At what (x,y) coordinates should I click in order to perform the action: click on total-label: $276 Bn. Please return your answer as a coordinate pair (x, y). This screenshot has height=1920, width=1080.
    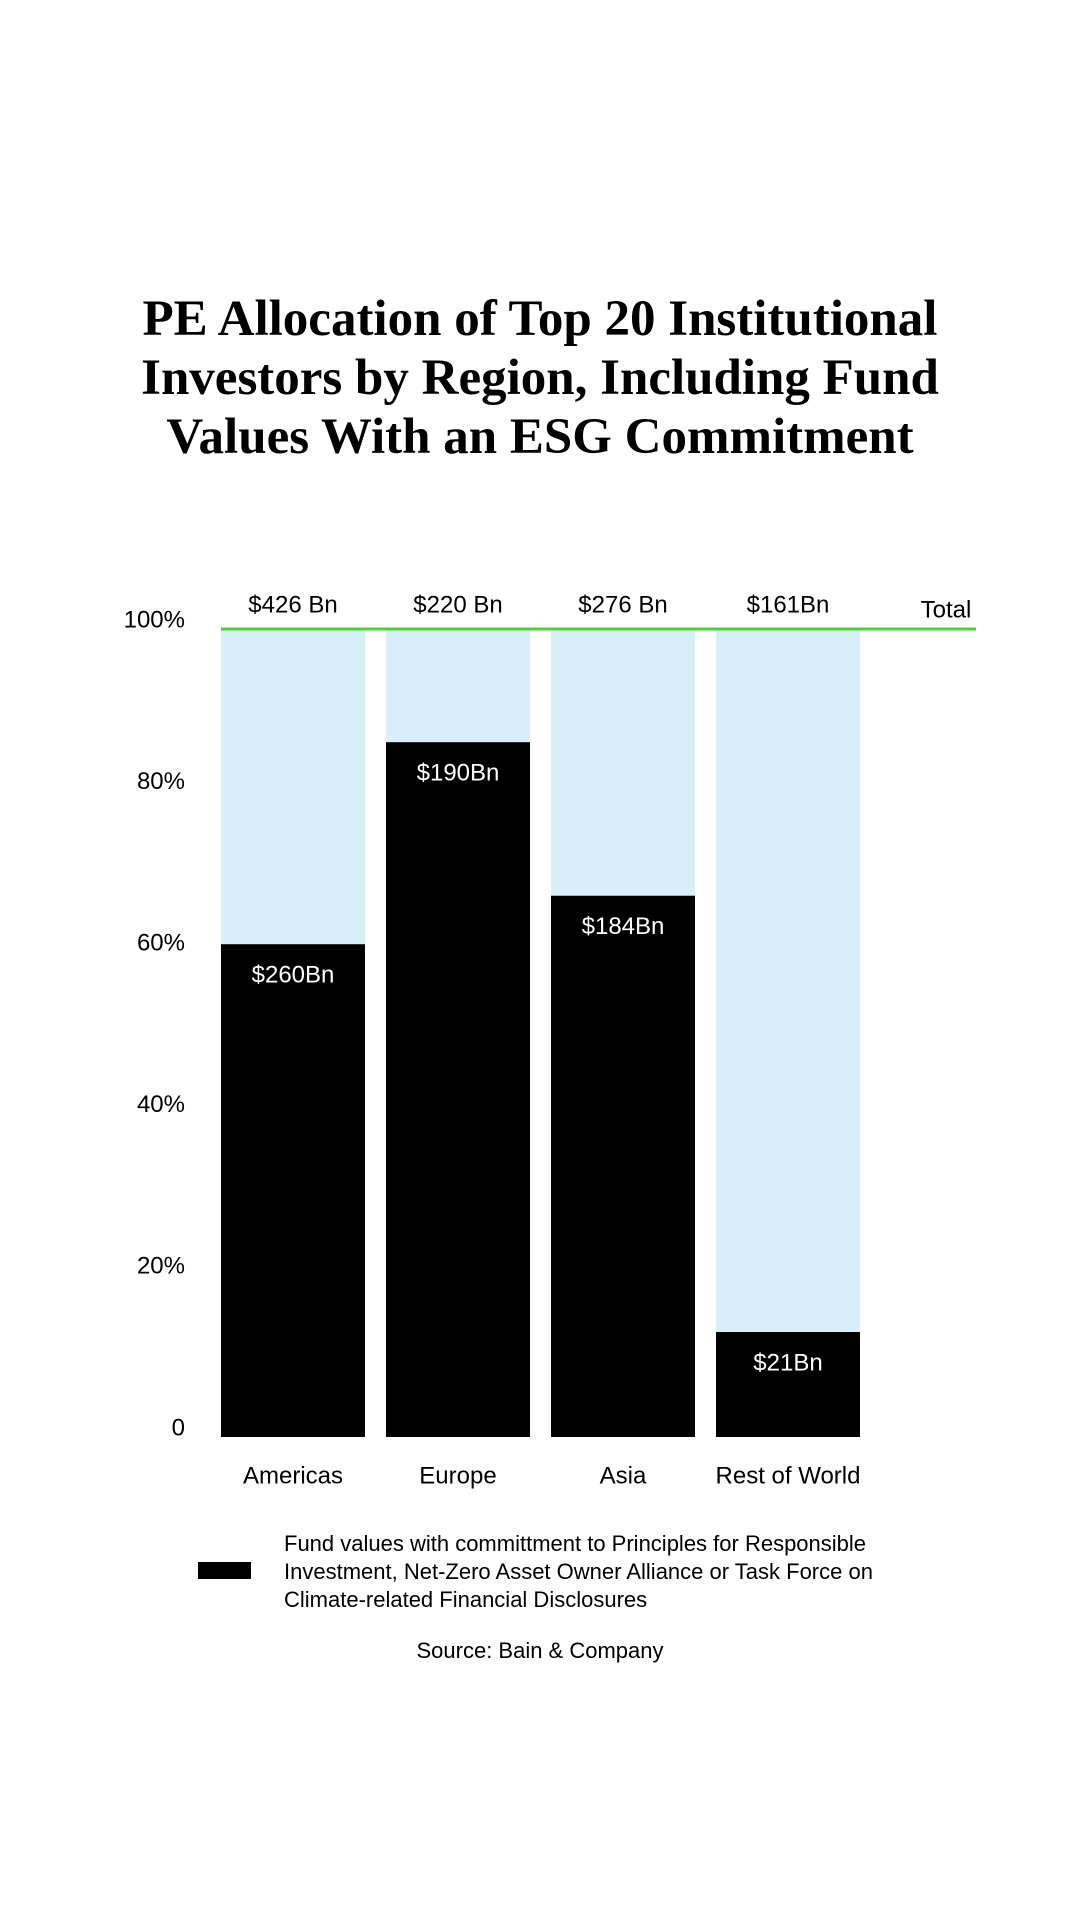
    Looking at the image, I should click on (622, 604).